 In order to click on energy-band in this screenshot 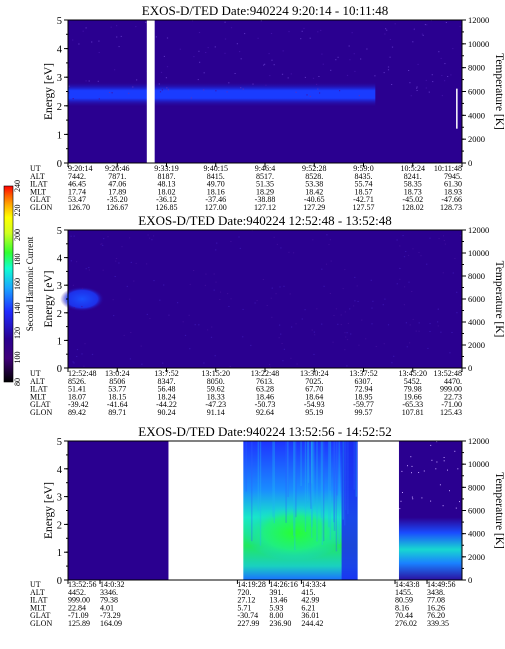, I will do `click(222, 94)`.